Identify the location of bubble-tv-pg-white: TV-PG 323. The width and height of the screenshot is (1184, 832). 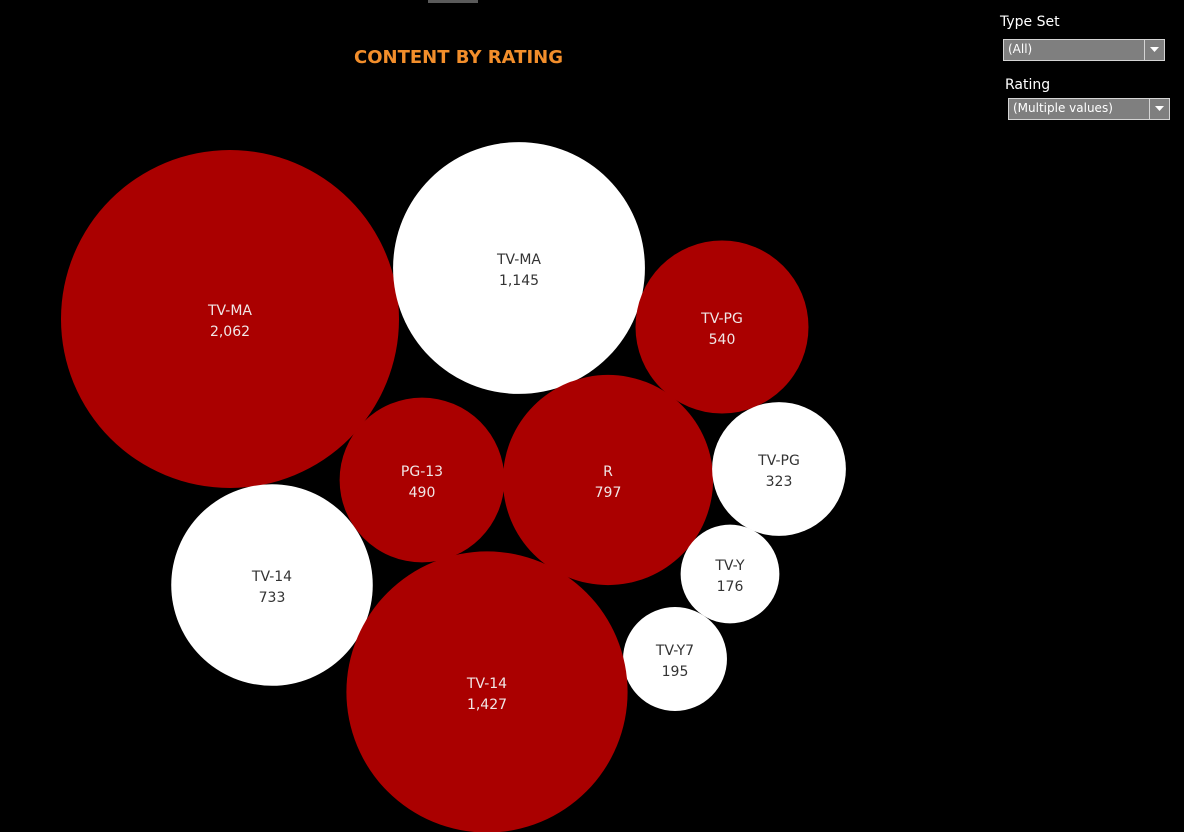
(779, 469).